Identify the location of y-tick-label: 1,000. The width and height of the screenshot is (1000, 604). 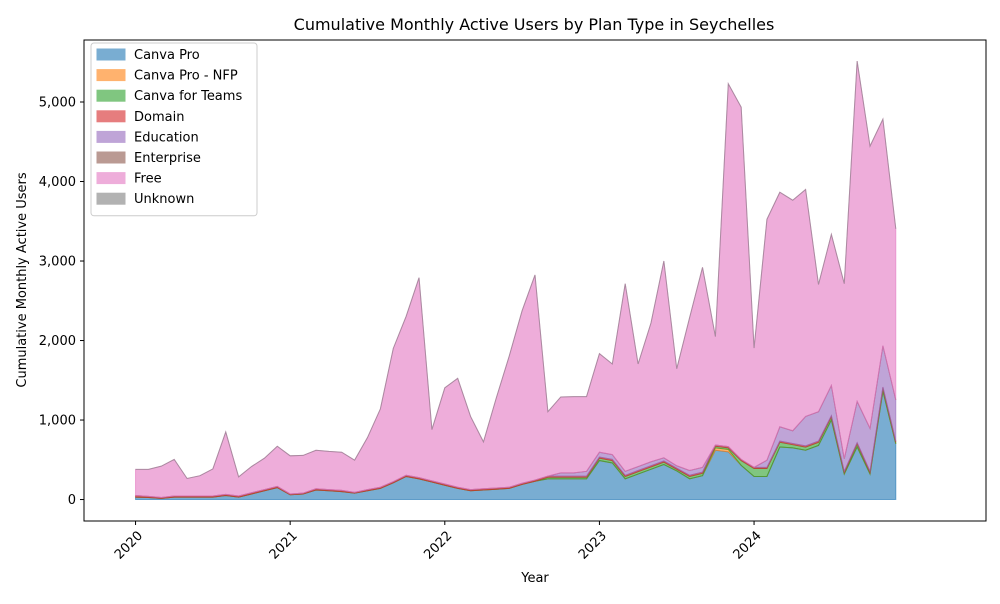
(57, 421).